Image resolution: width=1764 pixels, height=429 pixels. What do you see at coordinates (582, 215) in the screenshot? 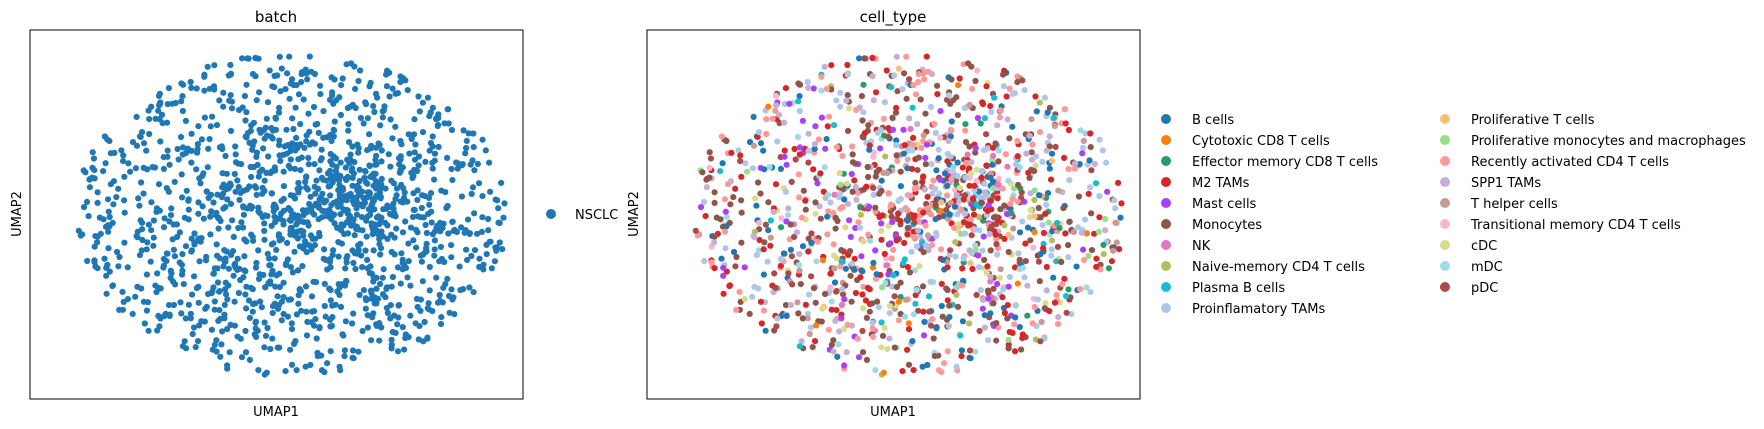
I see `batch-legend: NSCLC` at bounding box center [582, 215].